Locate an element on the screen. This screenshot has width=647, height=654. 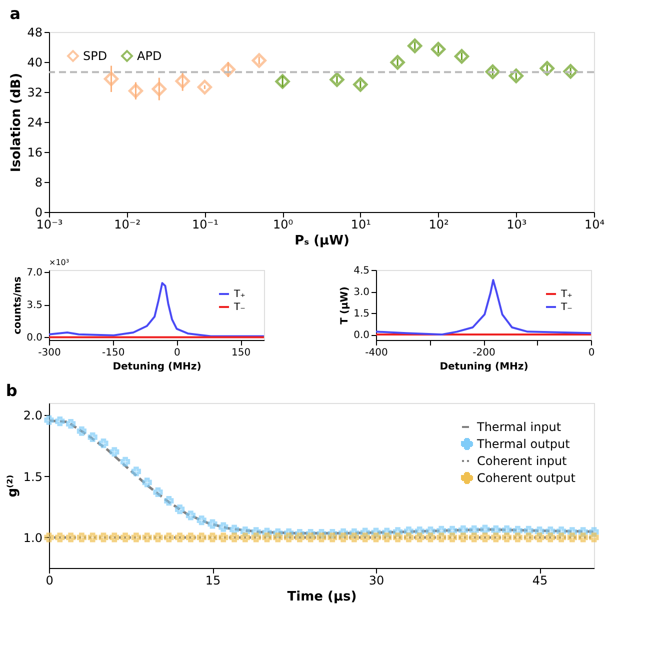
x-tick-label: -400 is located at coordinates (376, 353).